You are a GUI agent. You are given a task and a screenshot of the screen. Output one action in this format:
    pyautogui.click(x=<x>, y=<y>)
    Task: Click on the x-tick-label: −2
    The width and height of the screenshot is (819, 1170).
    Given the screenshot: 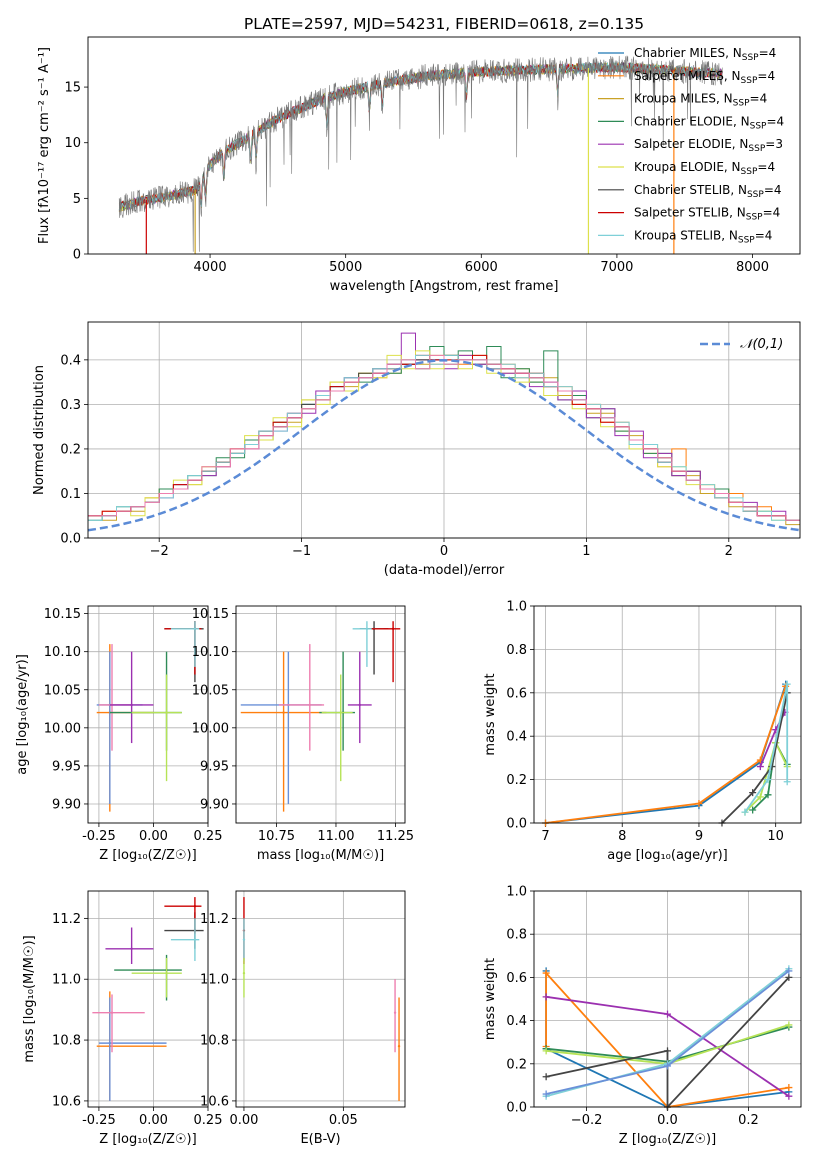 What is the action you would take?
    pyautogui.click(x=159, y=551)
    